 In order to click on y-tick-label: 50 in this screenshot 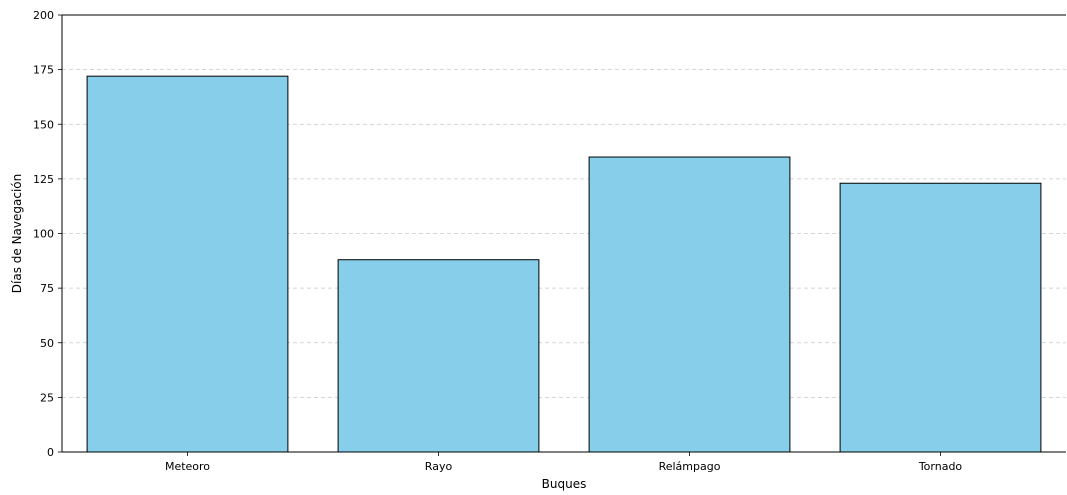, I will do `click(47, 343)`.